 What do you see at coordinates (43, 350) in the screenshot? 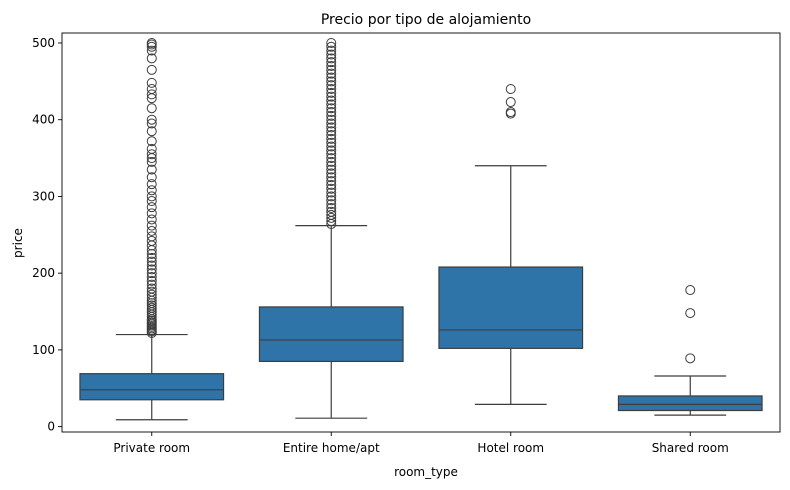
I see `y-tick-label: 100` at bounding box center [43, 350].